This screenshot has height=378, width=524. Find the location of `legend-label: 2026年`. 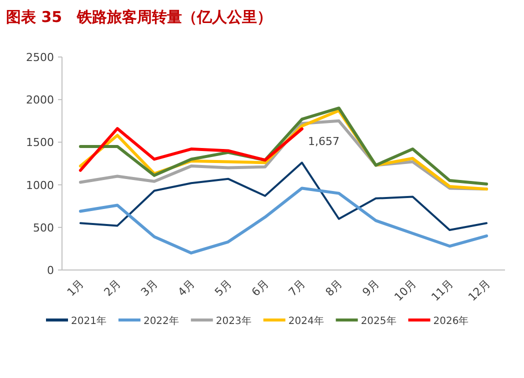

legend-label: 2026年 is located at coordinates (451, 321).